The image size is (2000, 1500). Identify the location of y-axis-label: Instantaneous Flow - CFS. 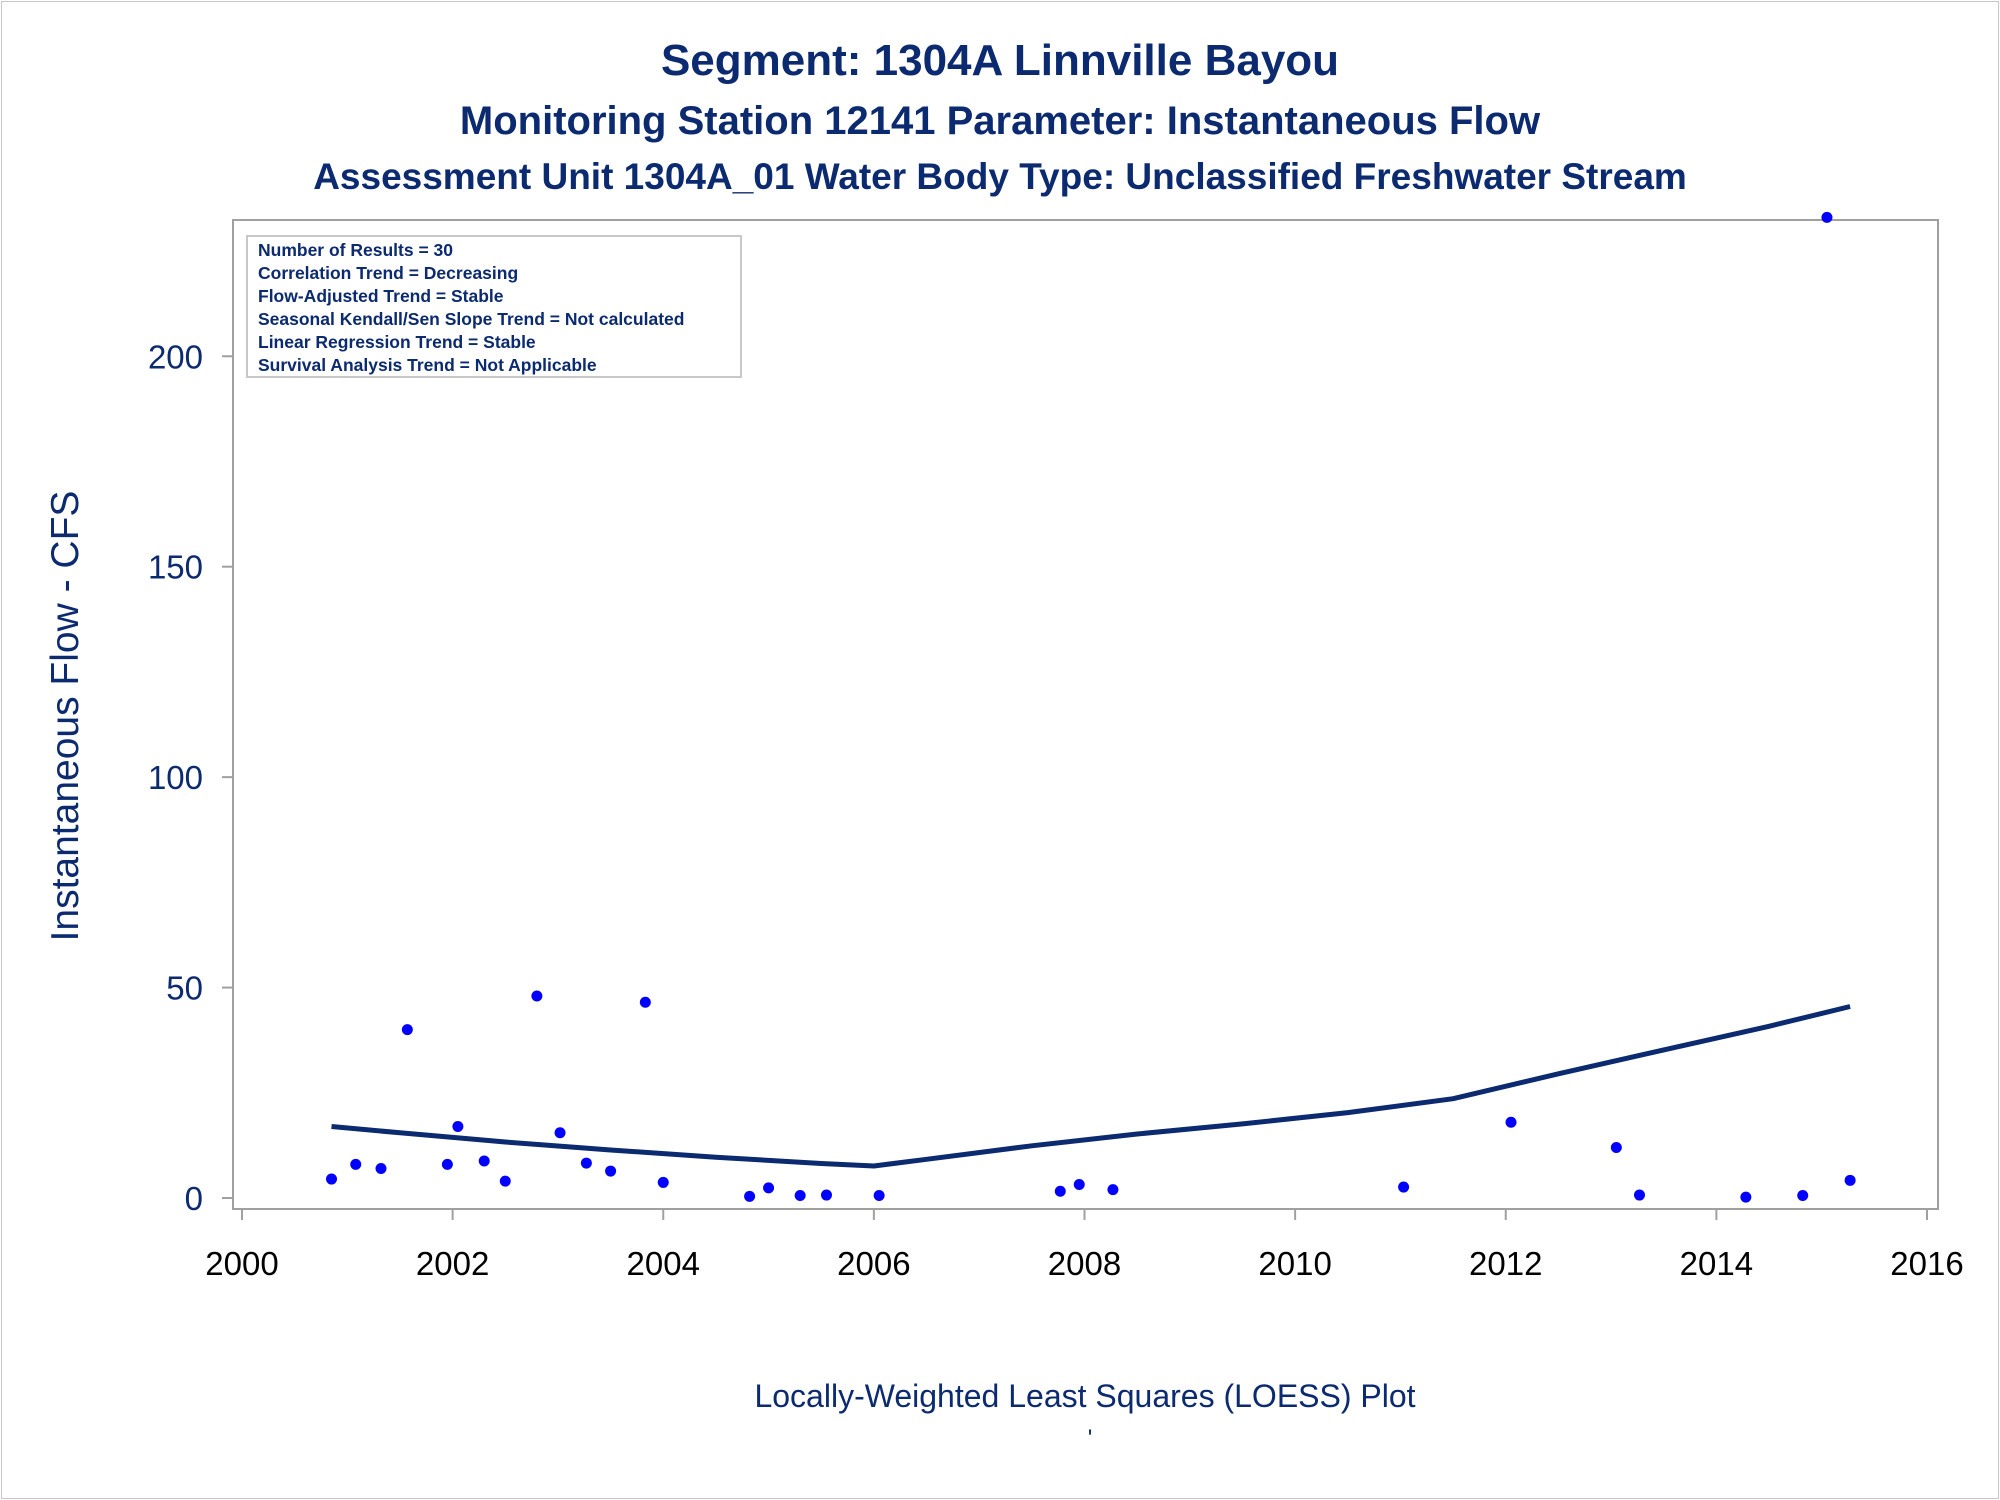
(65, 716).